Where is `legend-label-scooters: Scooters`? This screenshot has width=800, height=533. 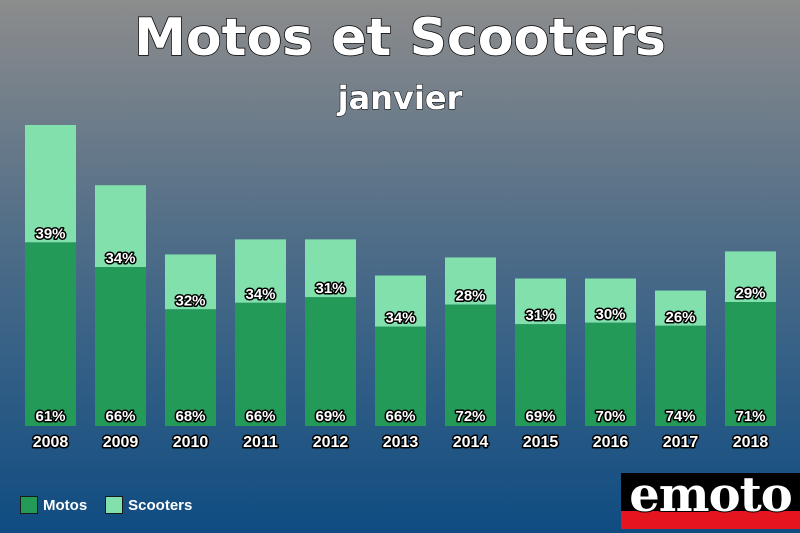 legend-label-scooters: Scooters is located at coordinates (160, 505).